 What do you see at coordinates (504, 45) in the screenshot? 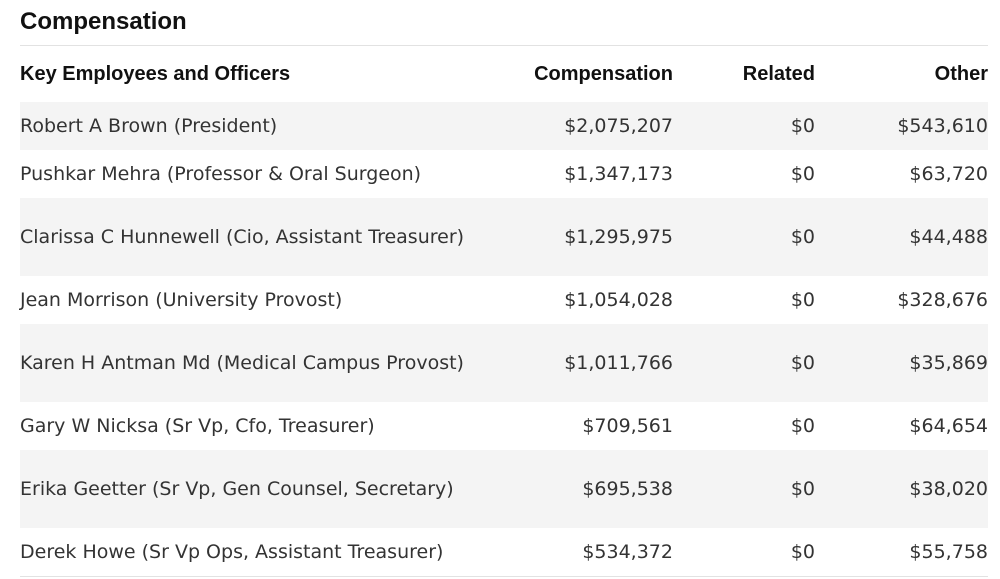
I see `title-divider` at bounding box center [504, 45].